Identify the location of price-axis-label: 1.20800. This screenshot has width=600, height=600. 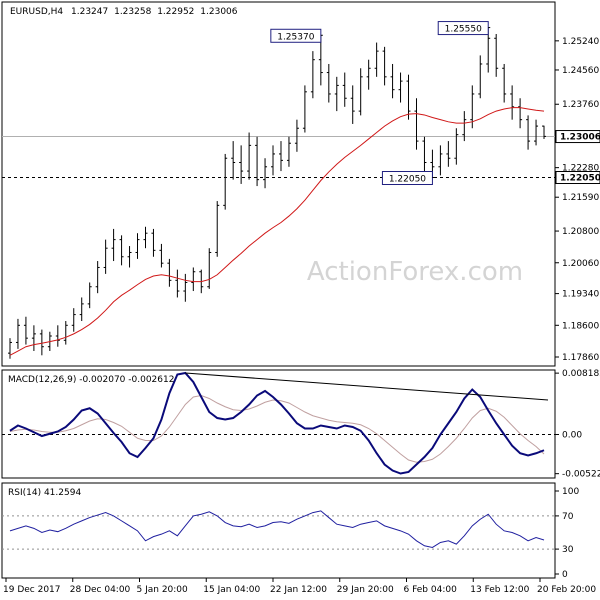
(580, 232).